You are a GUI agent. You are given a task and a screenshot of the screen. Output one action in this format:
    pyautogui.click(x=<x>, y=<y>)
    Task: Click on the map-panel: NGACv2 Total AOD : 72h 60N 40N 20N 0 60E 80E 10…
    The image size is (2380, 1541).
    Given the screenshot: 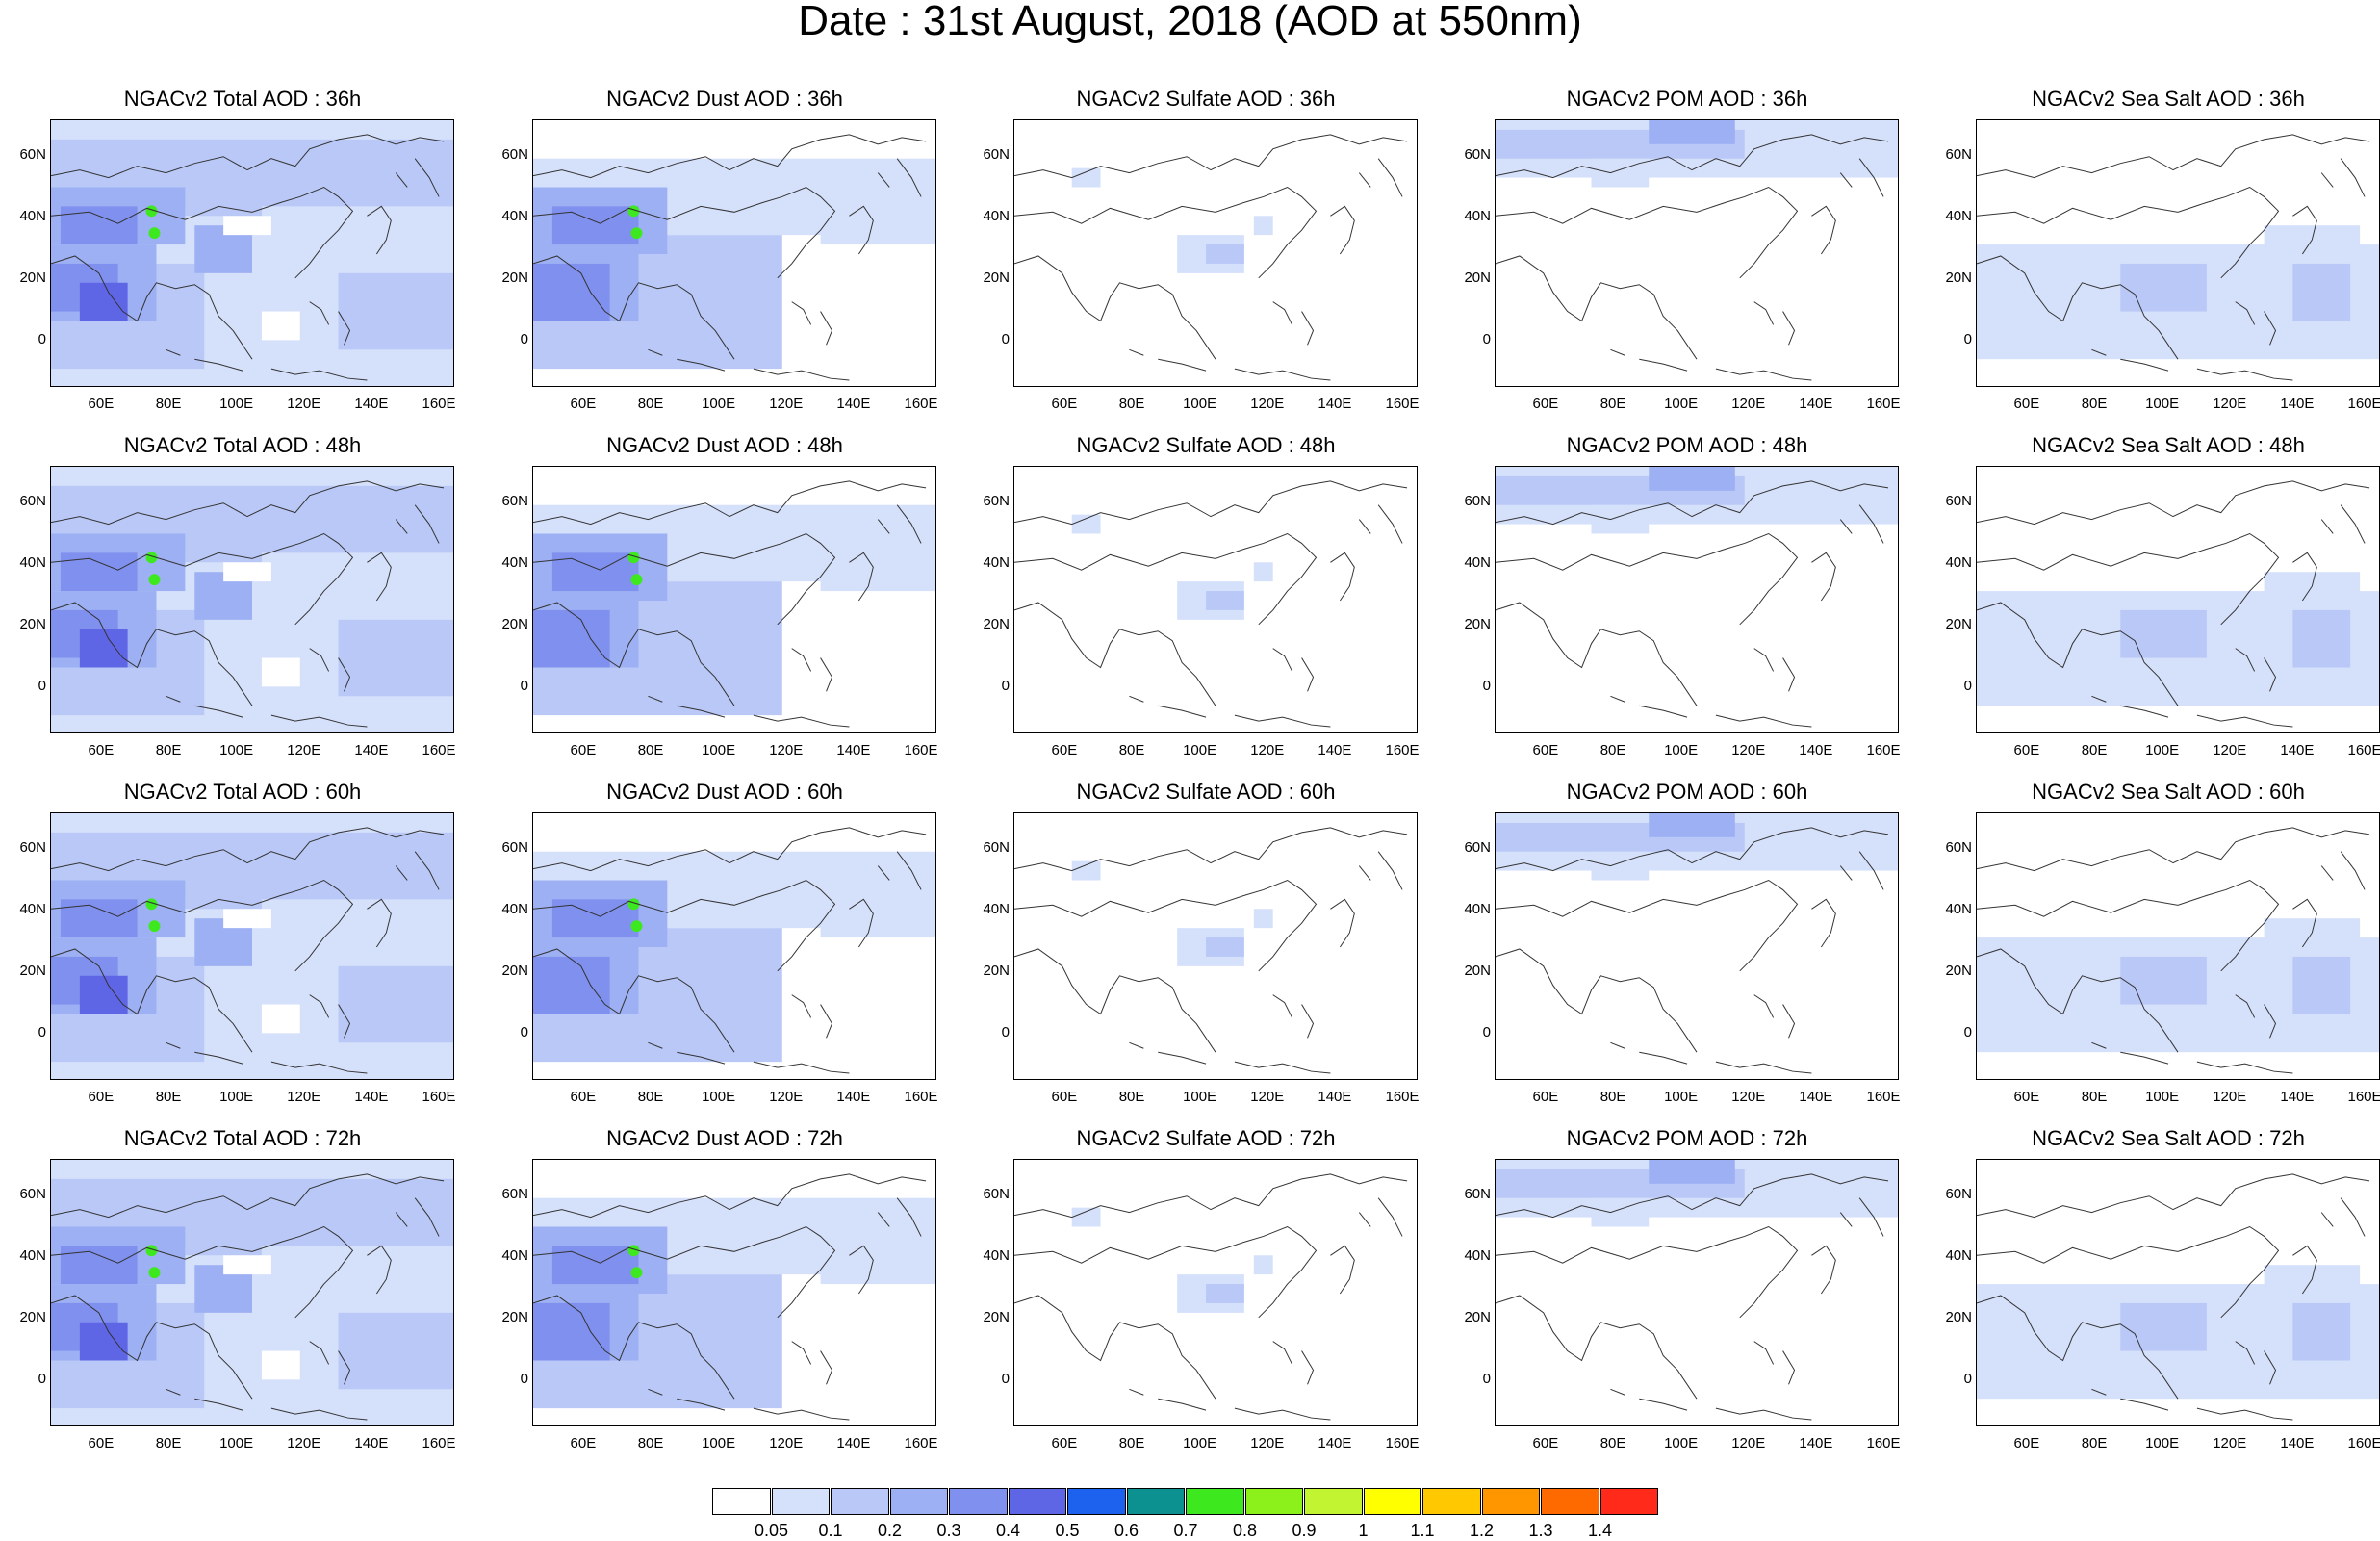 What is the action you would take?
    pyautogui.click(x=243, y=1299)
    